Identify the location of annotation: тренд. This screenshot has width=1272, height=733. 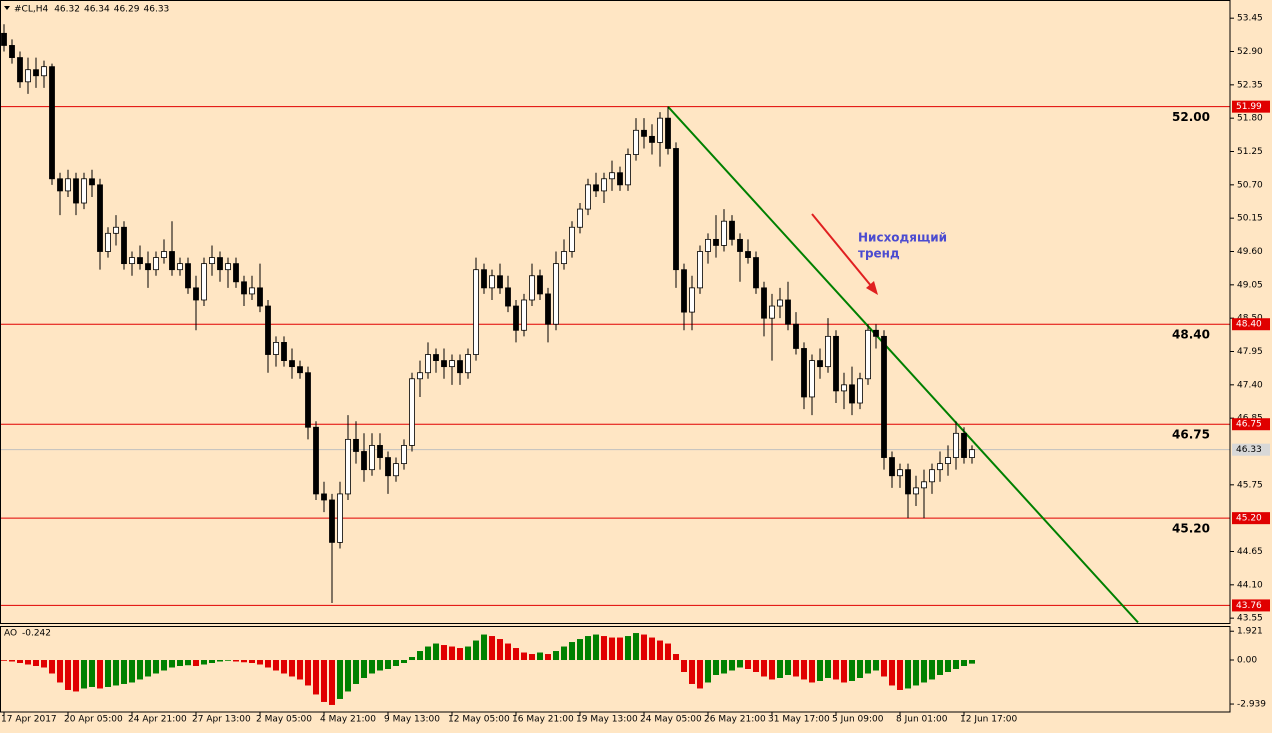
(879, 254).